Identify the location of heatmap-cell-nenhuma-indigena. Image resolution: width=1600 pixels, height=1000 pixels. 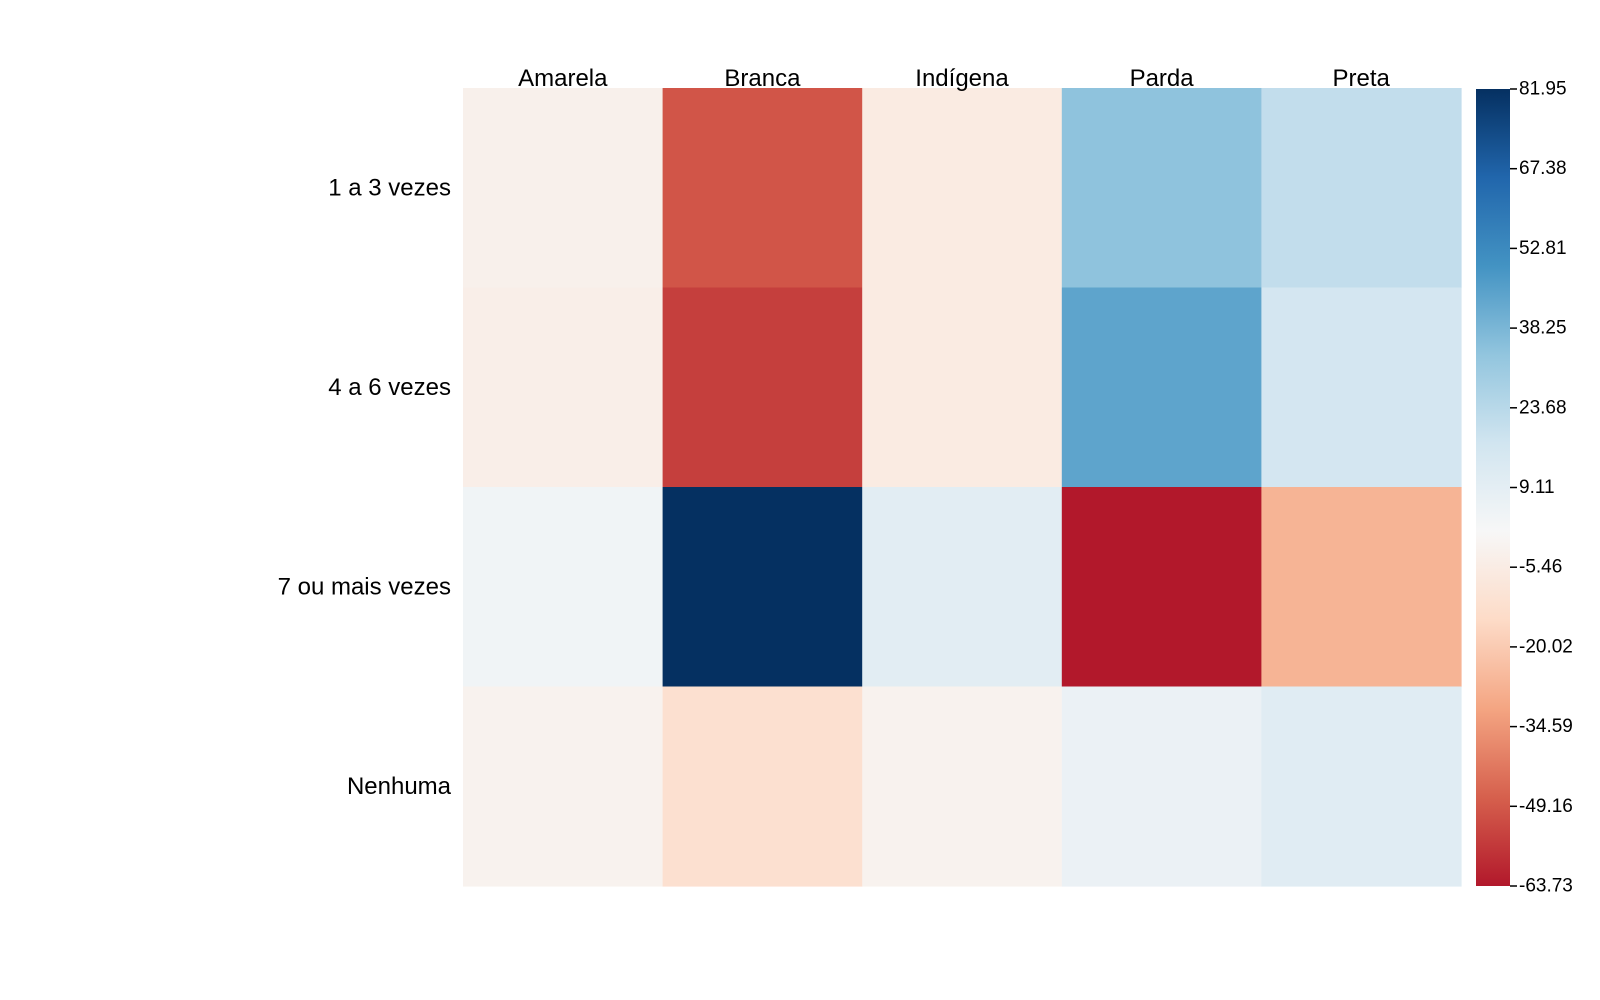
(962, 786).